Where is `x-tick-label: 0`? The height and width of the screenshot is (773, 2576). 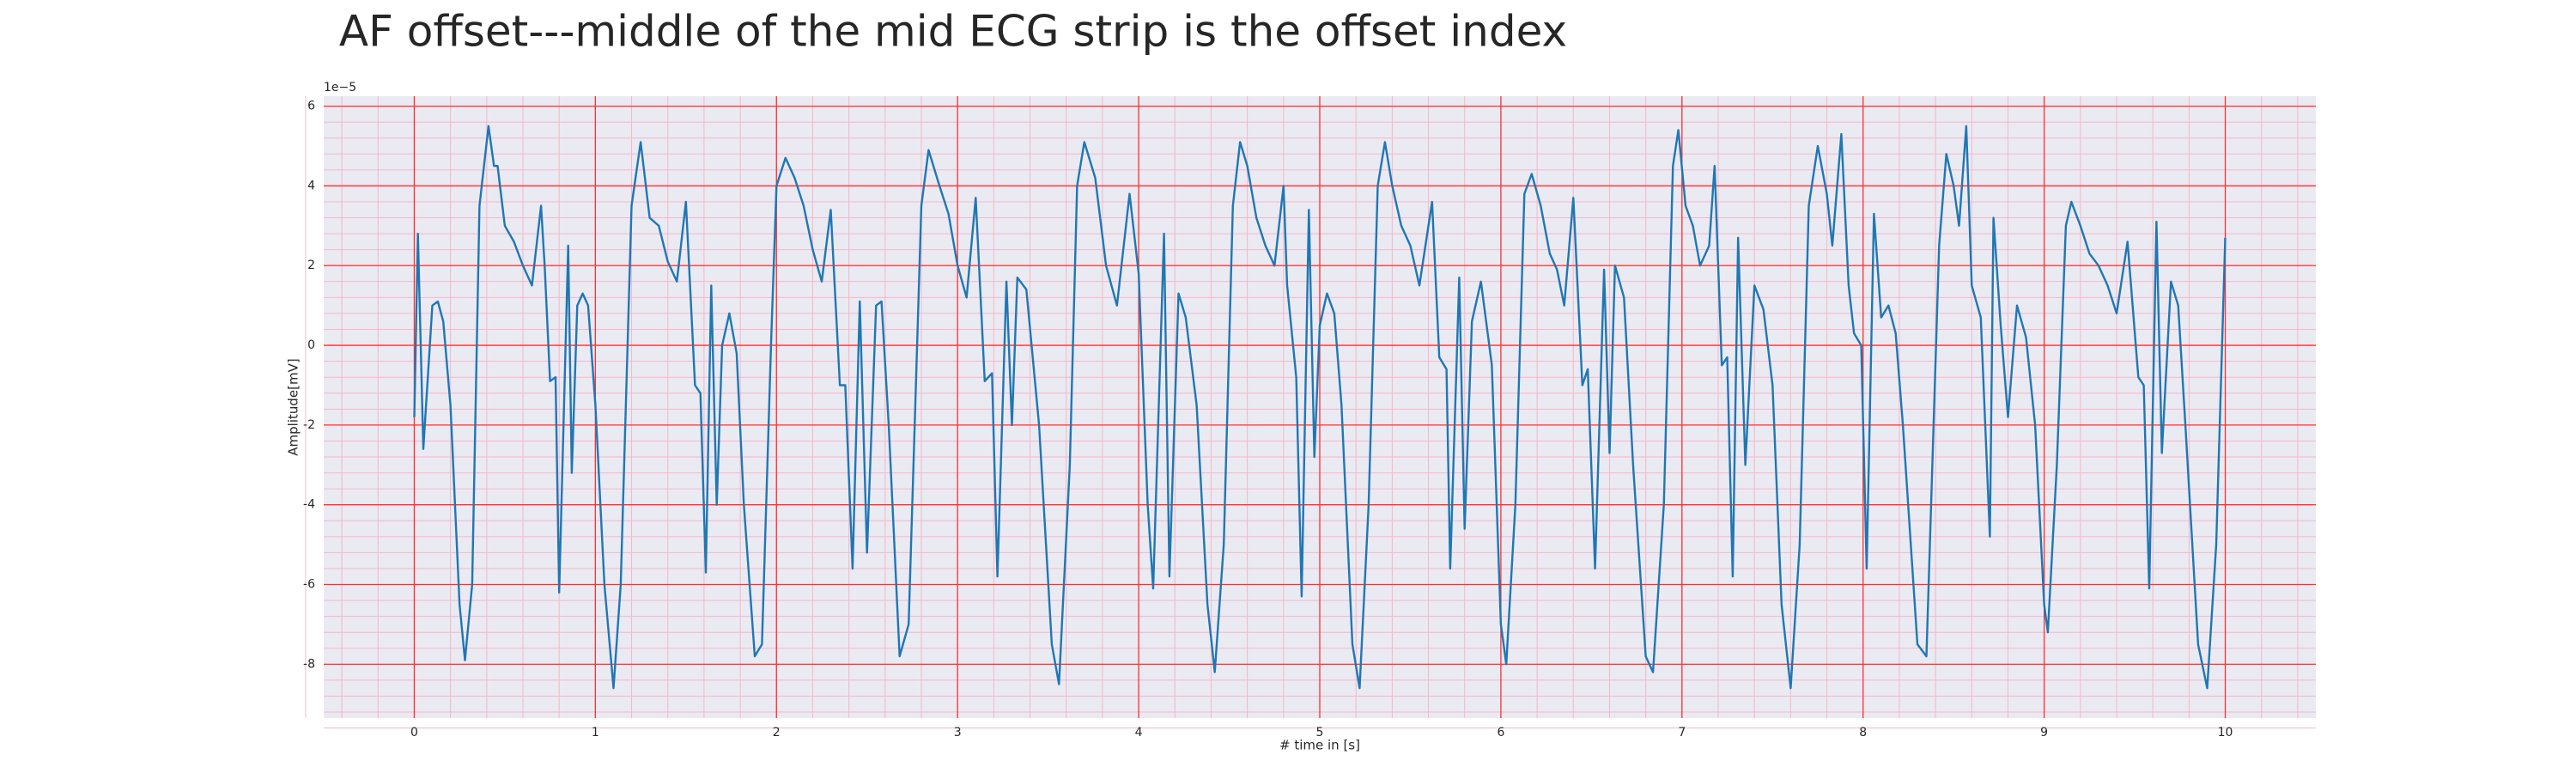
x-tick-label: 0 is located at coordinates (414, 733).